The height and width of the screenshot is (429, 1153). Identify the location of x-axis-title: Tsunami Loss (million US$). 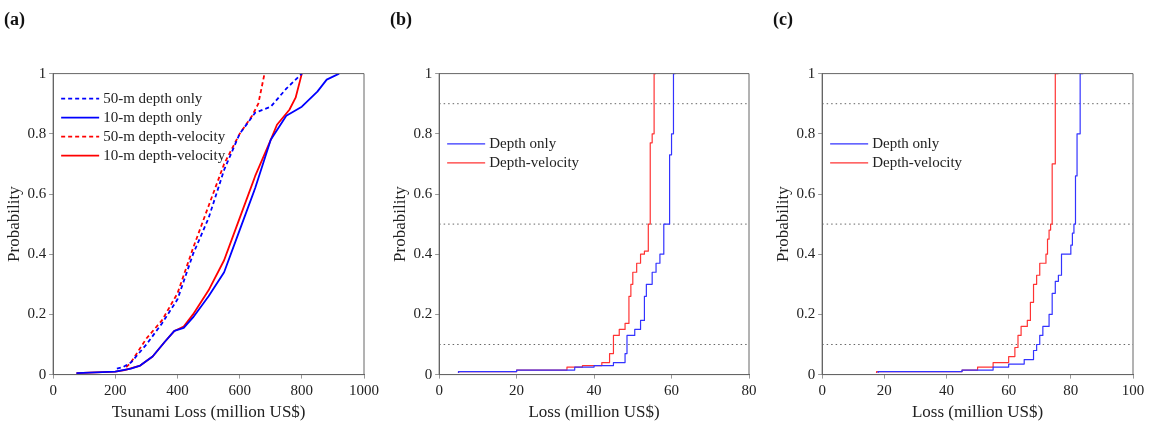
(208, 412).